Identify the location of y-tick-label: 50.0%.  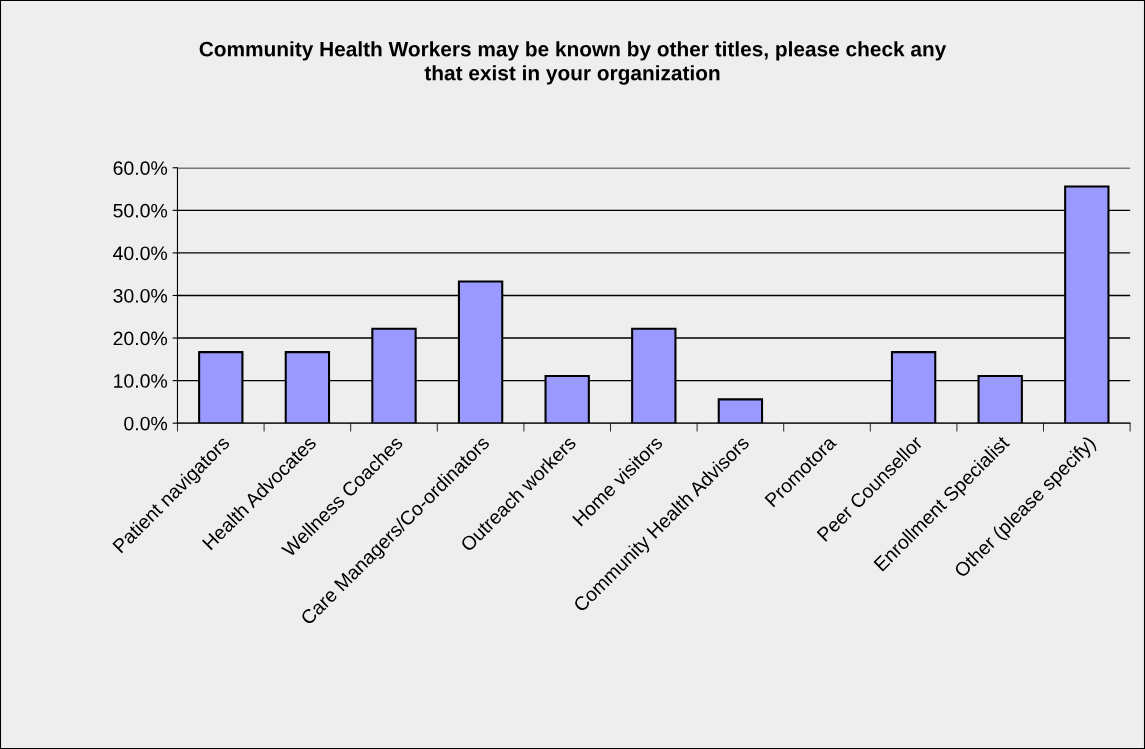
(140, 210).